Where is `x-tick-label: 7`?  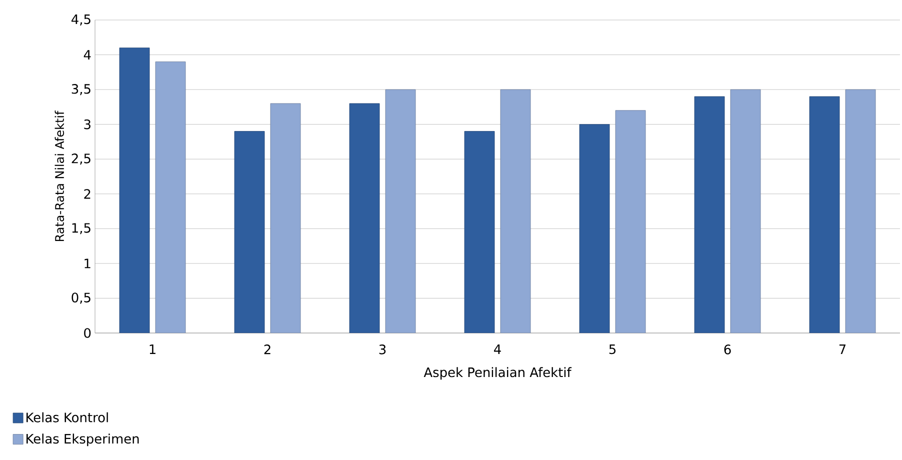
x-tick-label: 7 is located at coordinates (842, 349).